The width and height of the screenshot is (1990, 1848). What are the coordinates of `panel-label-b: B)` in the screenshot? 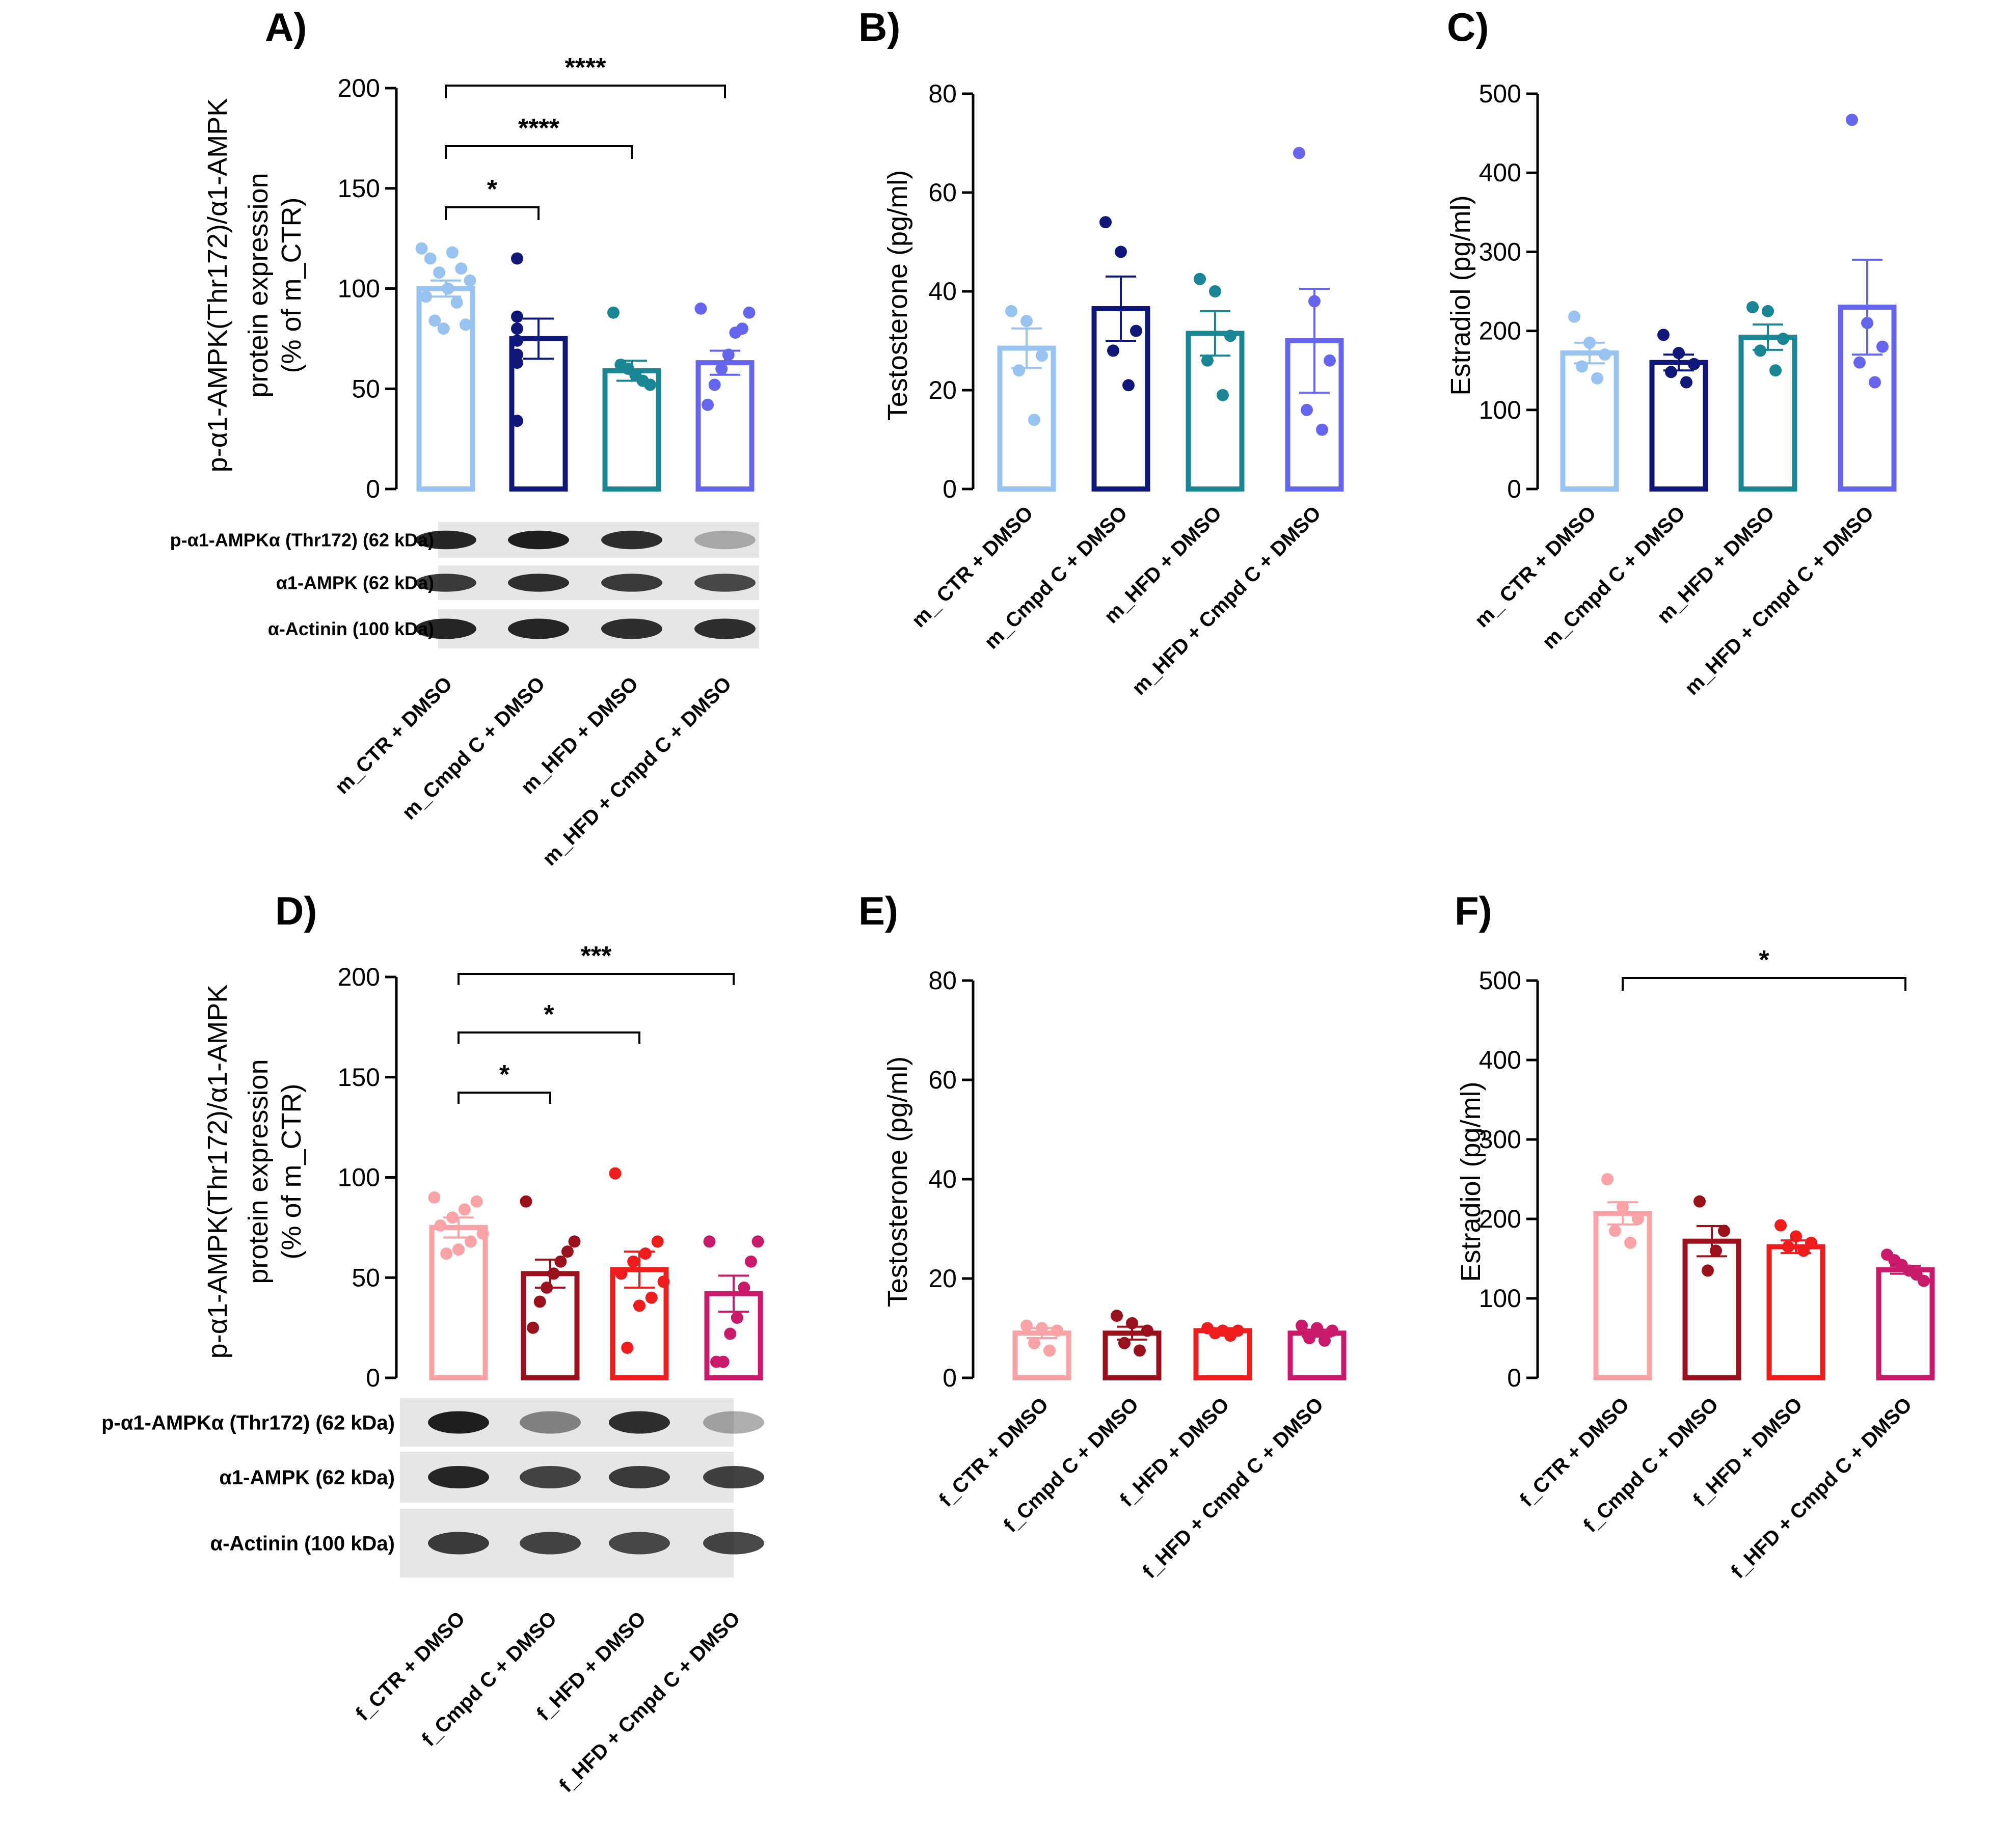 It's located at (879, 27).